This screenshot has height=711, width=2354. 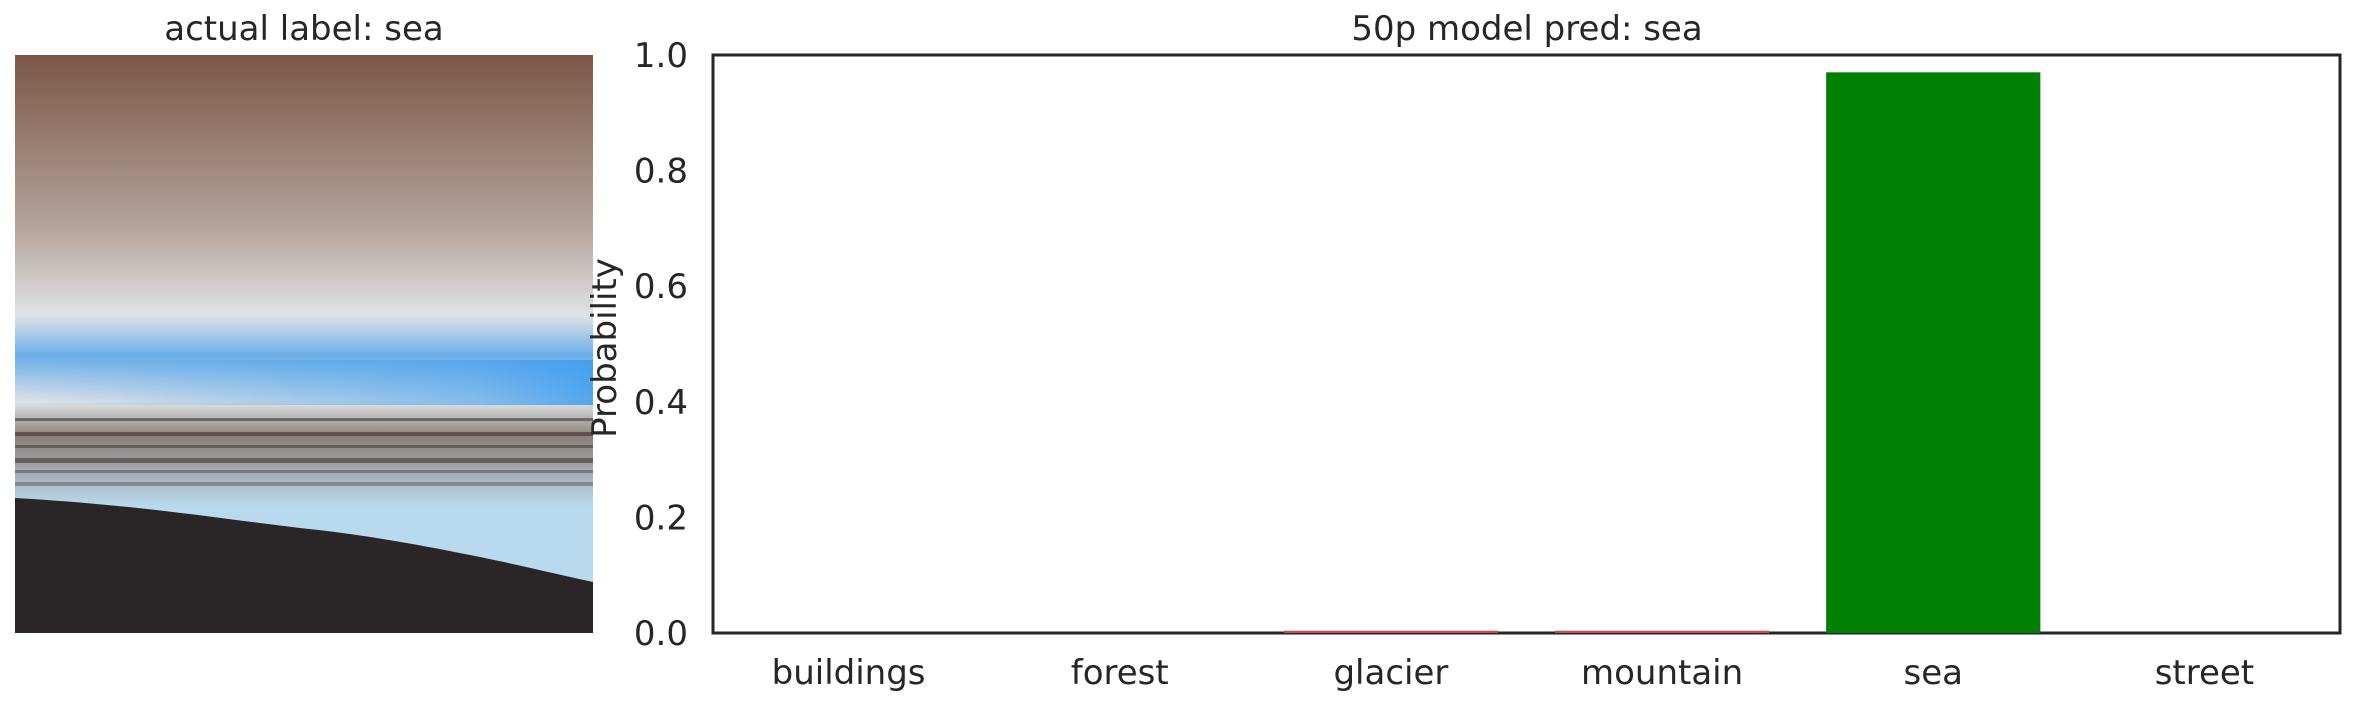 I want to click on image-panel-title: actual label: sea, so click(x=303, y=29).